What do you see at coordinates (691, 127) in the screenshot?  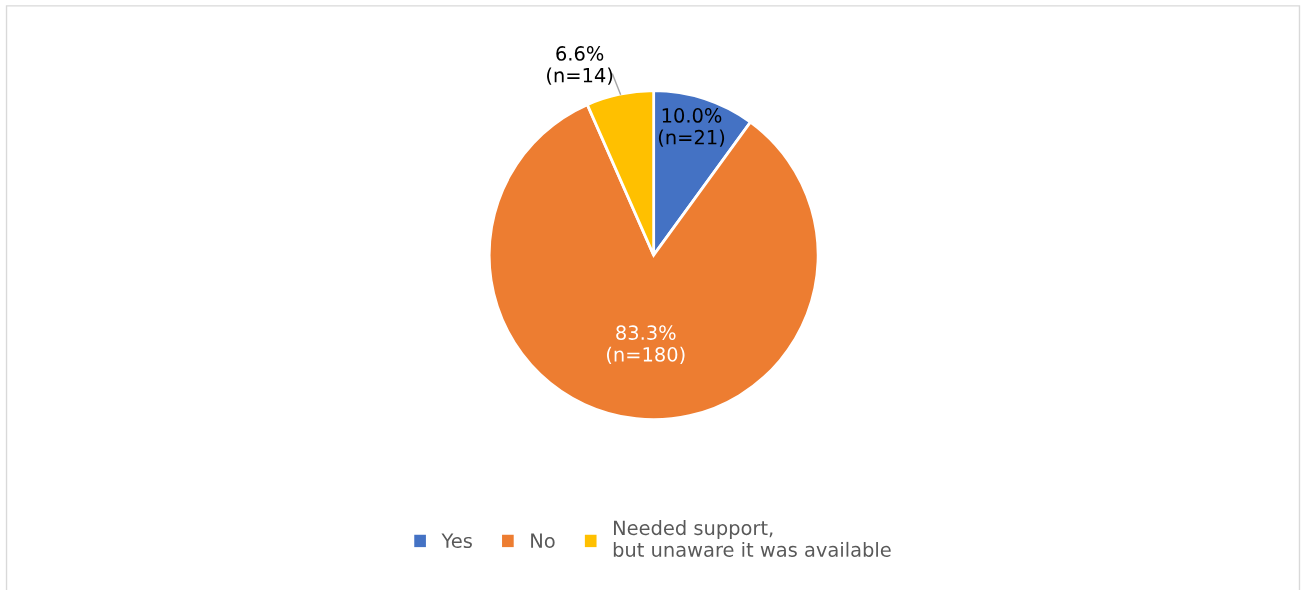 I see `data-label: 10.0% (n=21)` at bounding box center [691, 127].